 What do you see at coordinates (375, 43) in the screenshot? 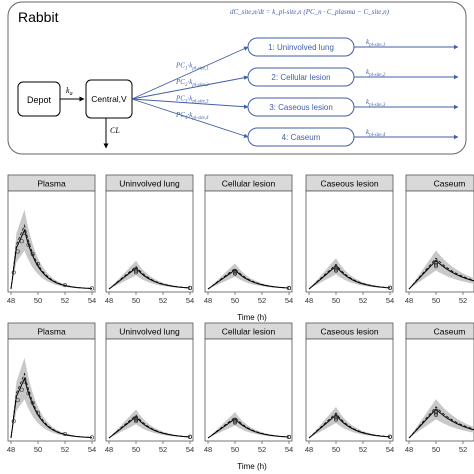
I see `elimination-label-1: kpl-site,1` at bounding box center [375, 43].